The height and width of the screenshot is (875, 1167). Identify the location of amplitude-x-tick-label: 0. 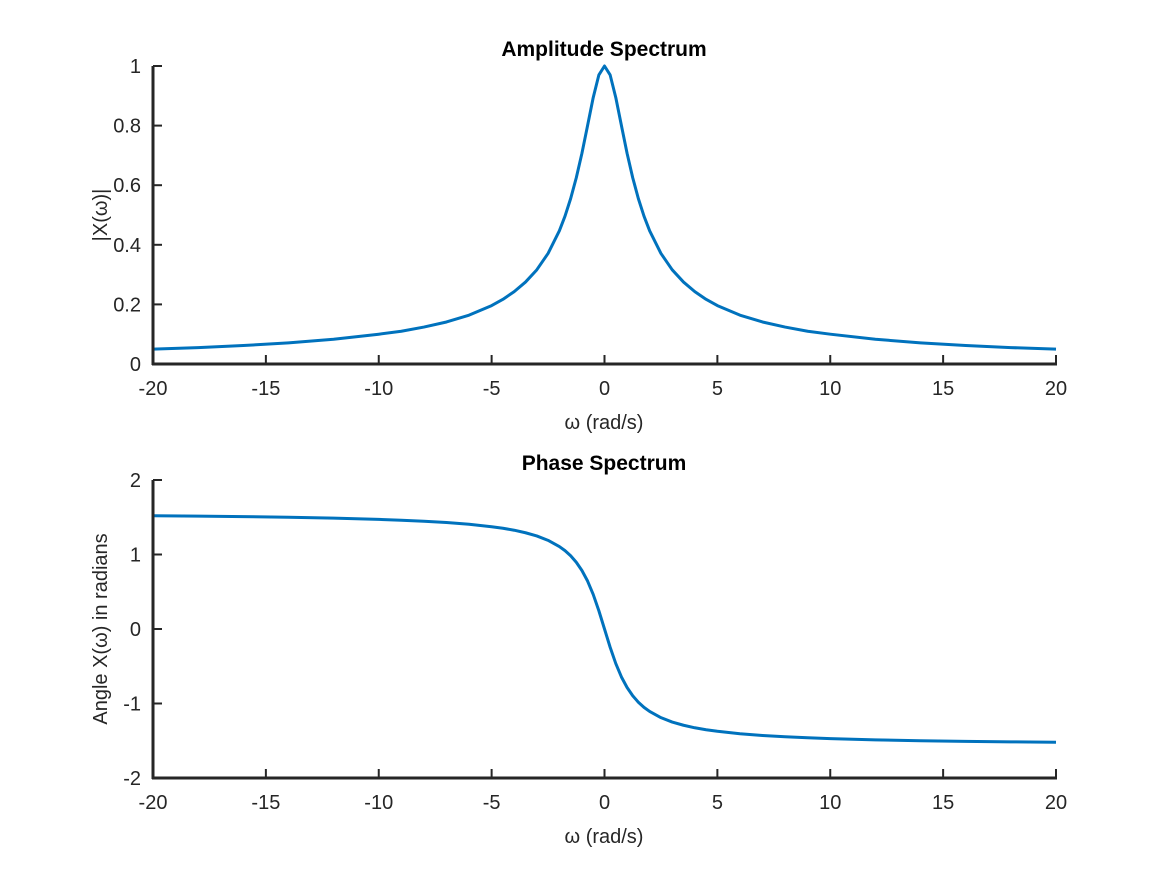
(604, 389).